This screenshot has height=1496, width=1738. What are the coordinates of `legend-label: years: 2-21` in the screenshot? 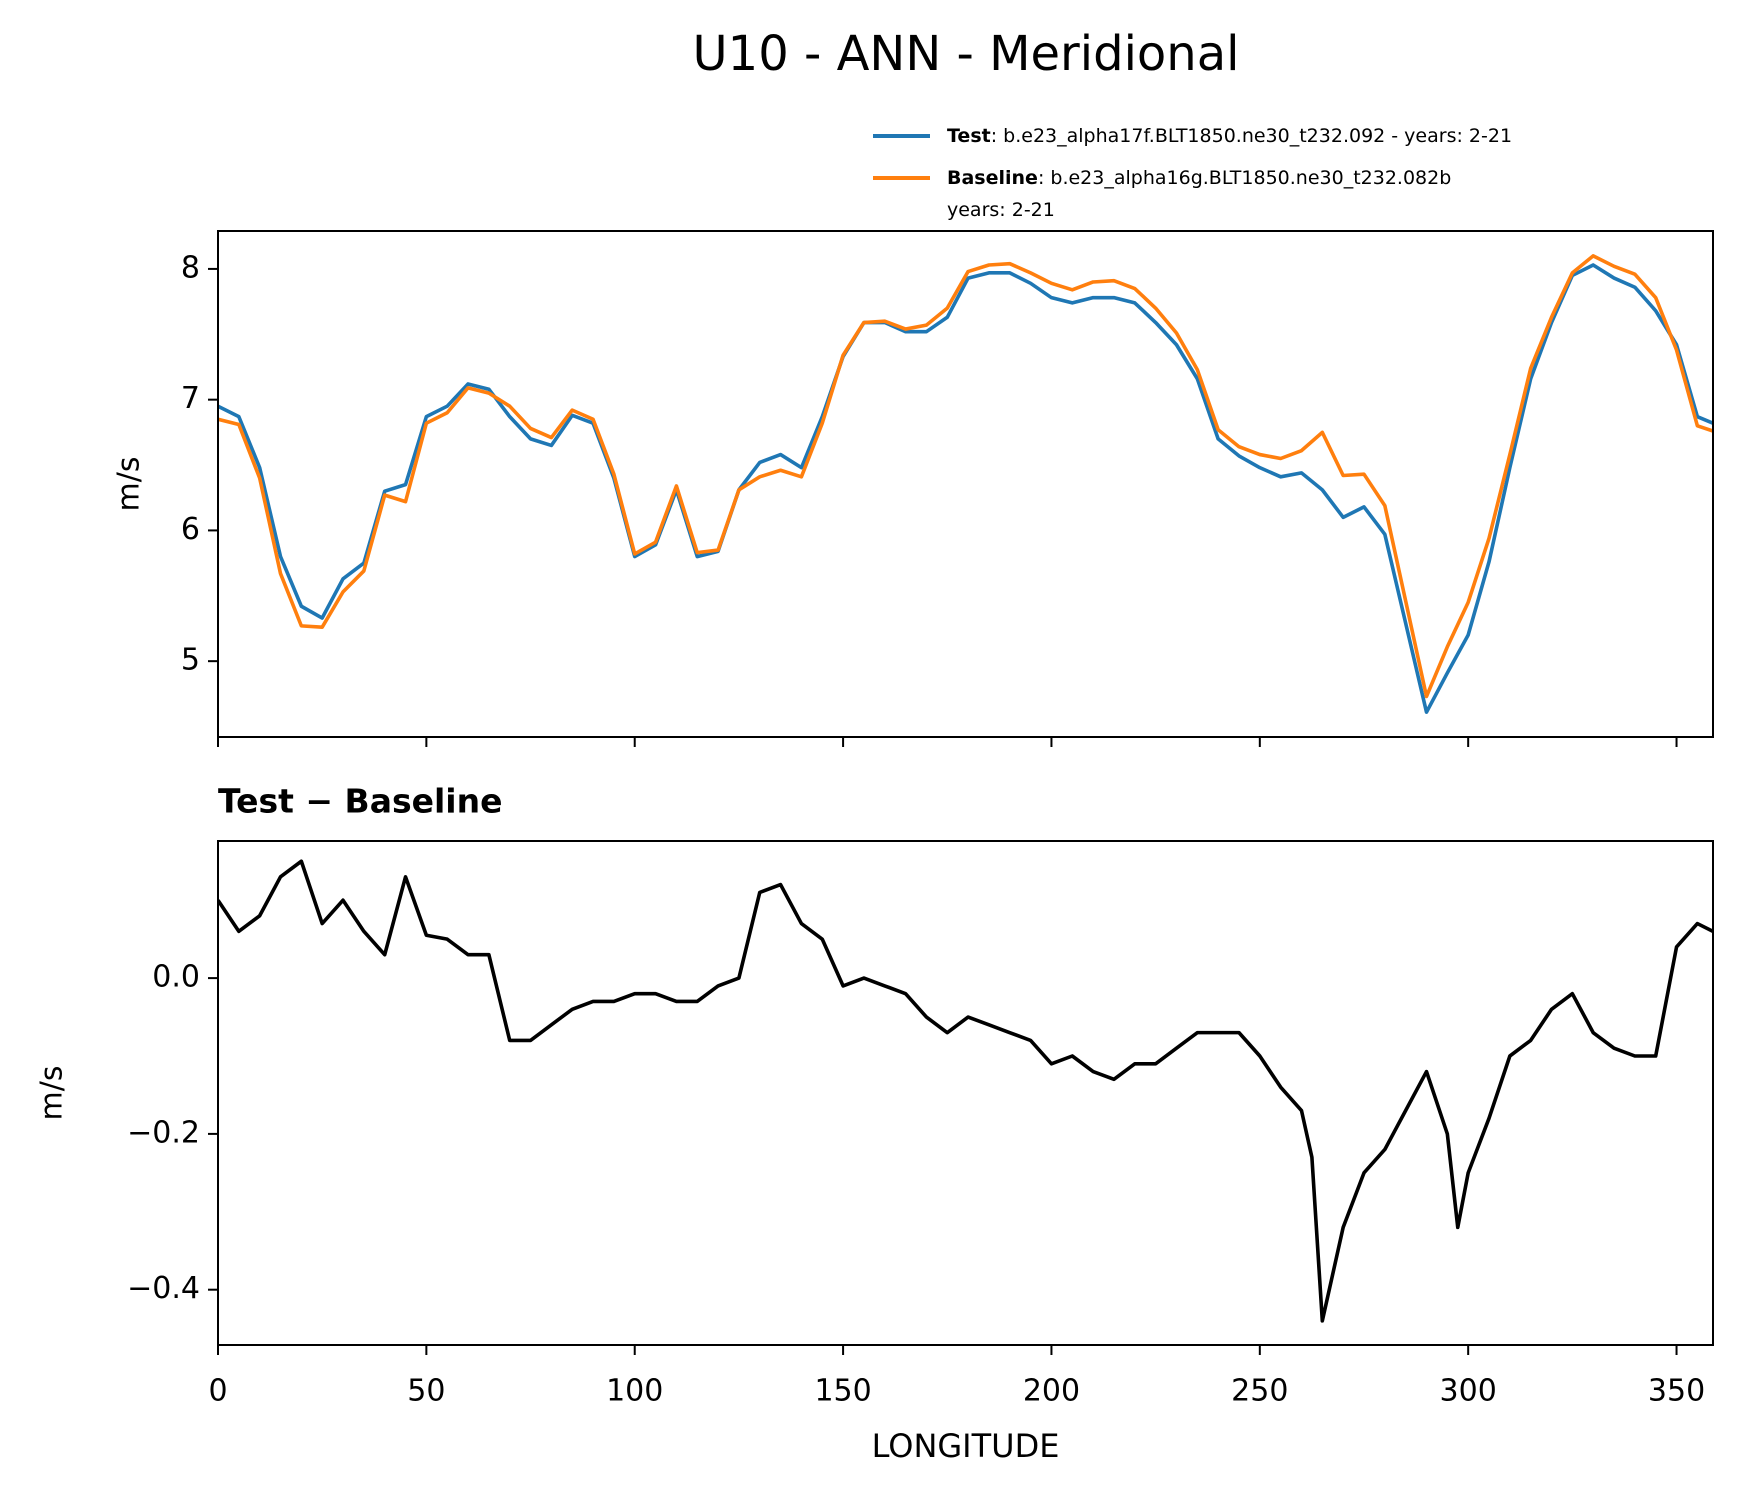 It's located at (1001, 210).